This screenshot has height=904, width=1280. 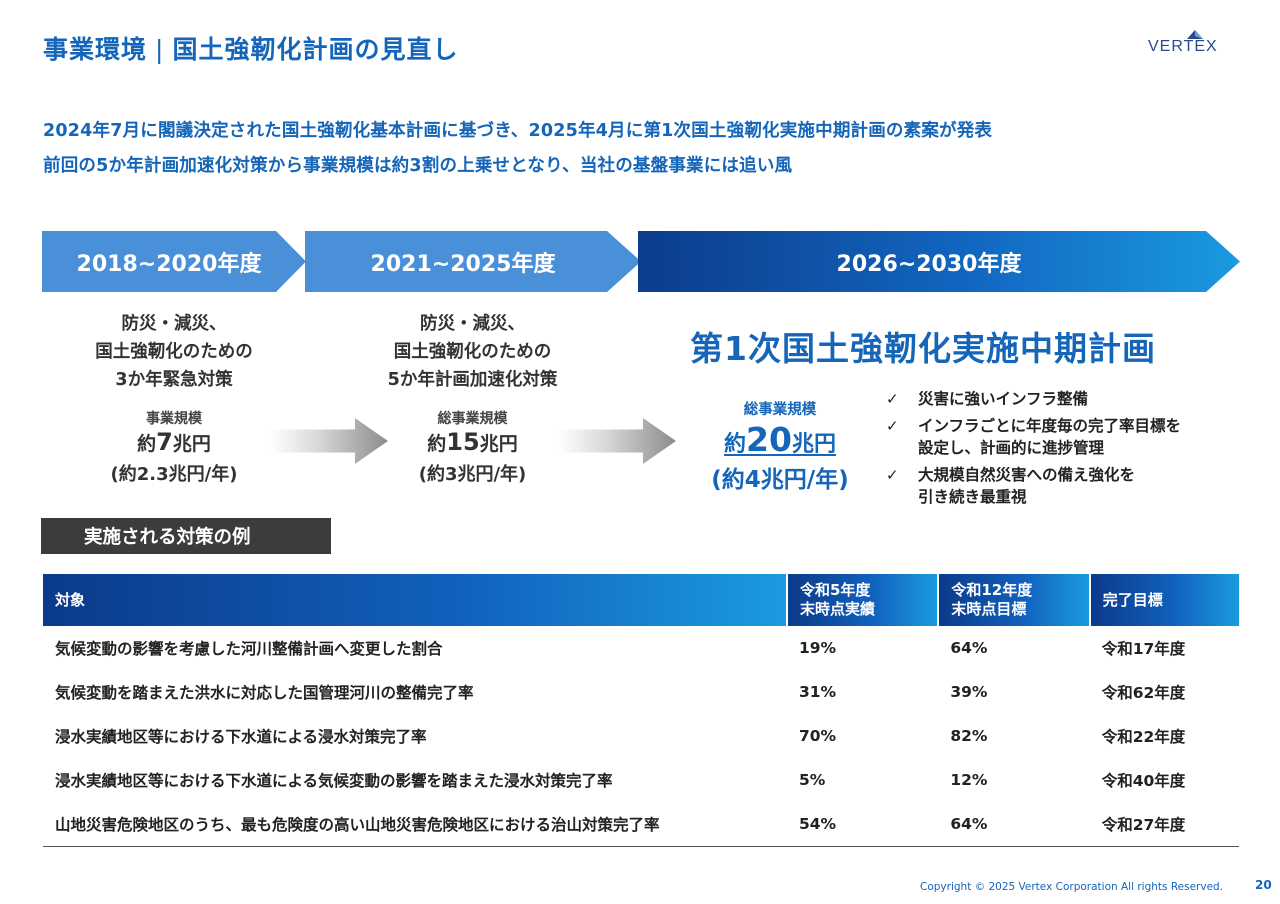 I want to click on cell-actual: 5%, so click(x=812, y=780).